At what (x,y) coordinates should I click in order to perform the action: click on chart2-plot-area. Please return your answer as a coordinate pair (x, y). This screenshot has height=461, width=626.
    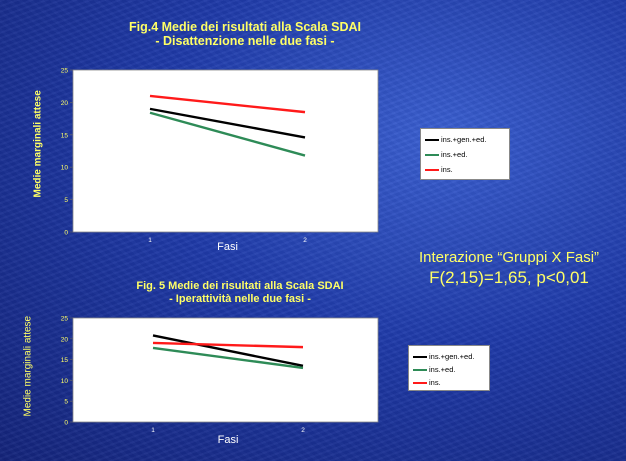
    Looking at the image, I should click on (225, 370).